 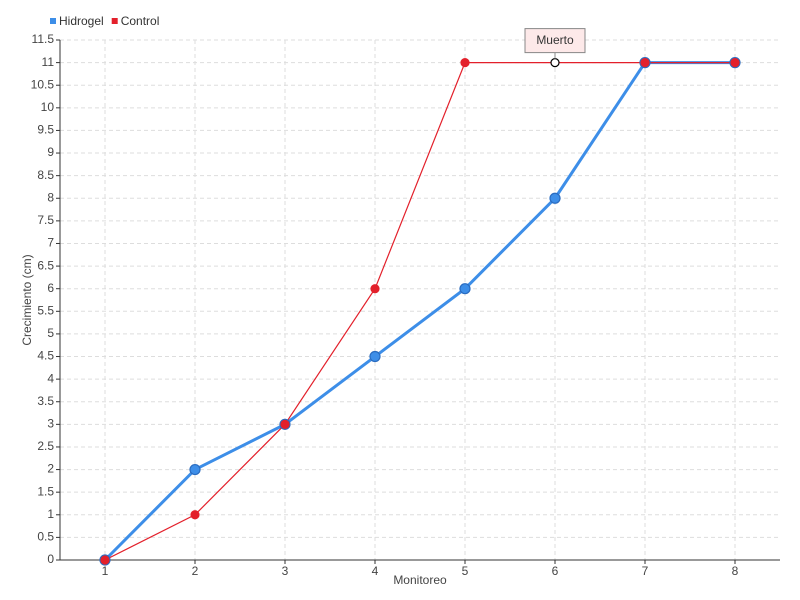 What do you see at coordinates (50, 333) in the screenshot?
I see `y-tick-label: 5` at bounding box center [50, 333].